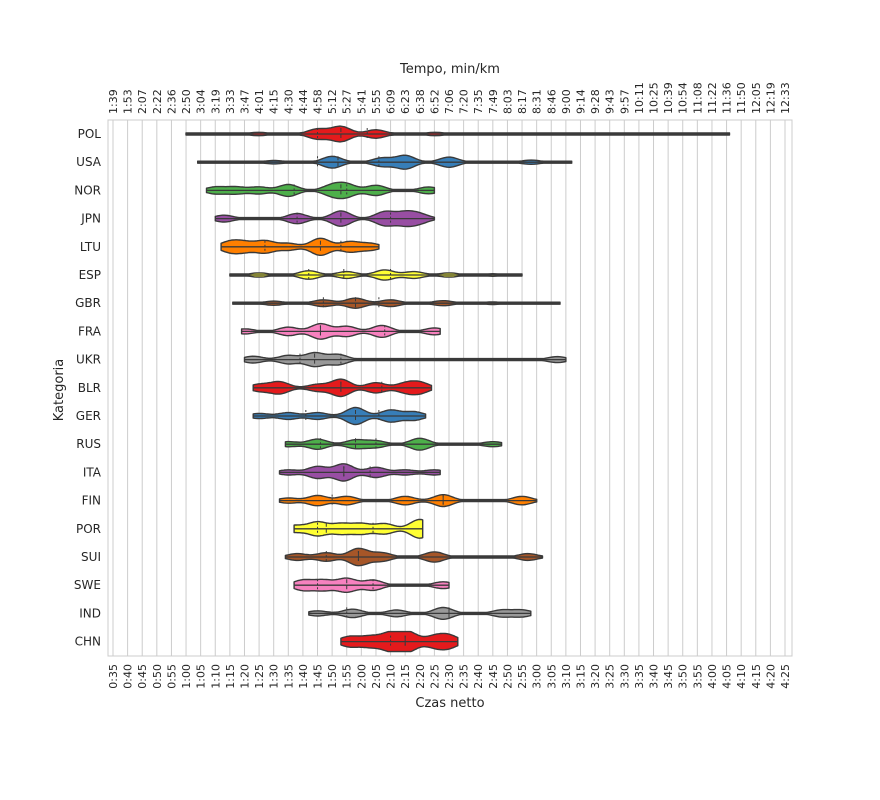 The height and width of the screenshot is (800, 880). Describe the element at coordinates (756, 676) in the screenshot. I see `x-tick-label: 4:15` at that location.